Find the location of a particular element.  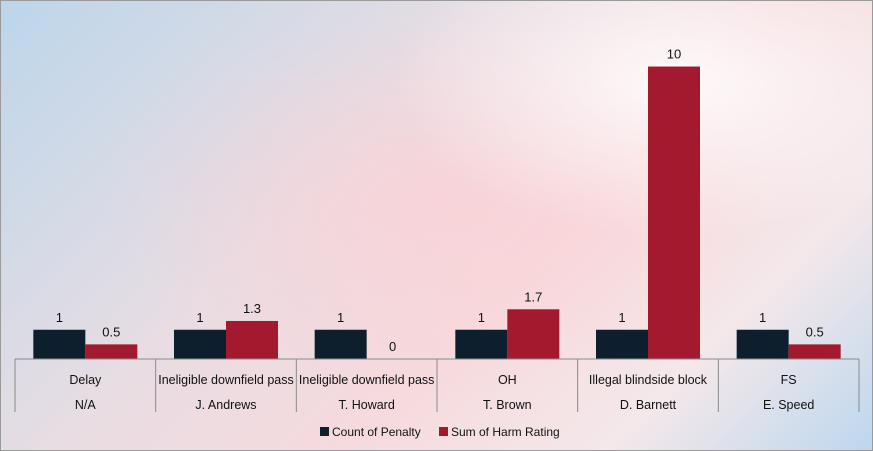

data-label-harm-1: 1.3 is located at coordinates (252, 308).